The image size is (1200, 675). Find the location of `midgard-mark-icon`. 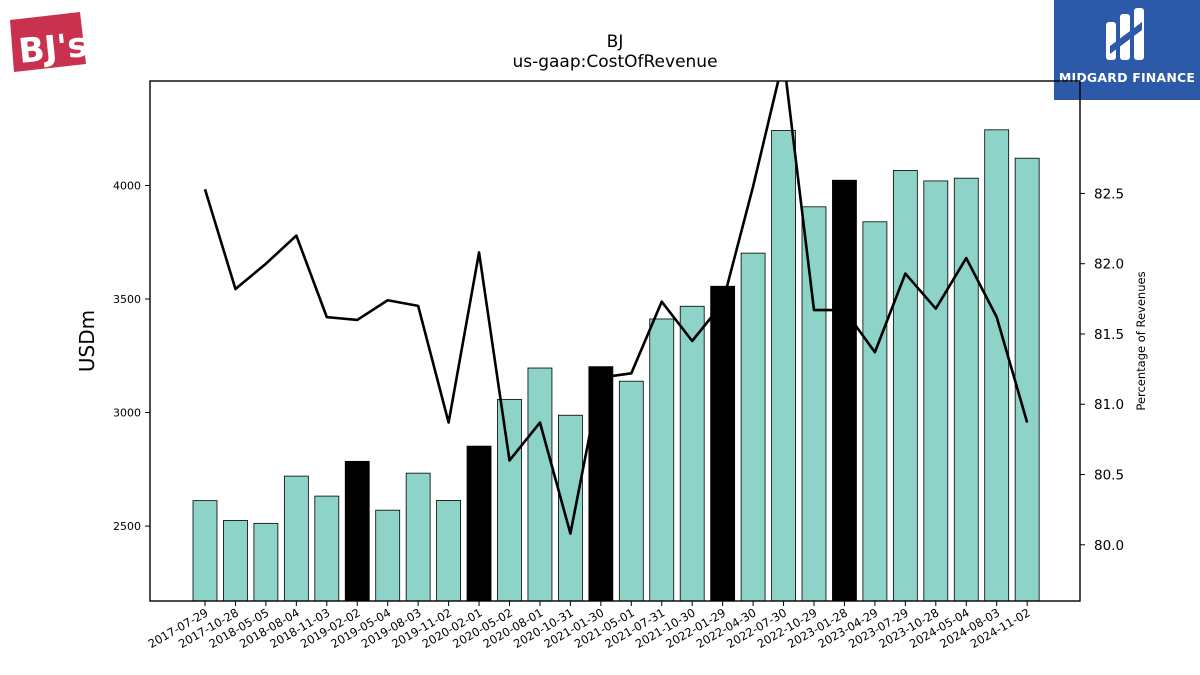

midgard-mark-icon is located at coordinates (1125, 34).